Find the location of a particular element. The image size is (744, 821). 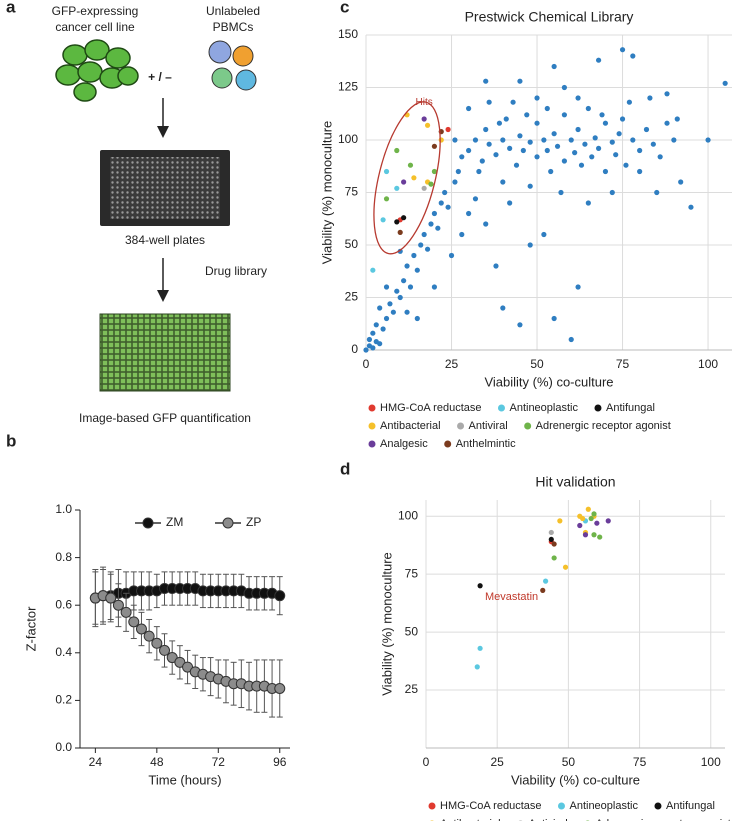

x-axis-label: Viability (%) co-culture is located at coordinates (575, 779).